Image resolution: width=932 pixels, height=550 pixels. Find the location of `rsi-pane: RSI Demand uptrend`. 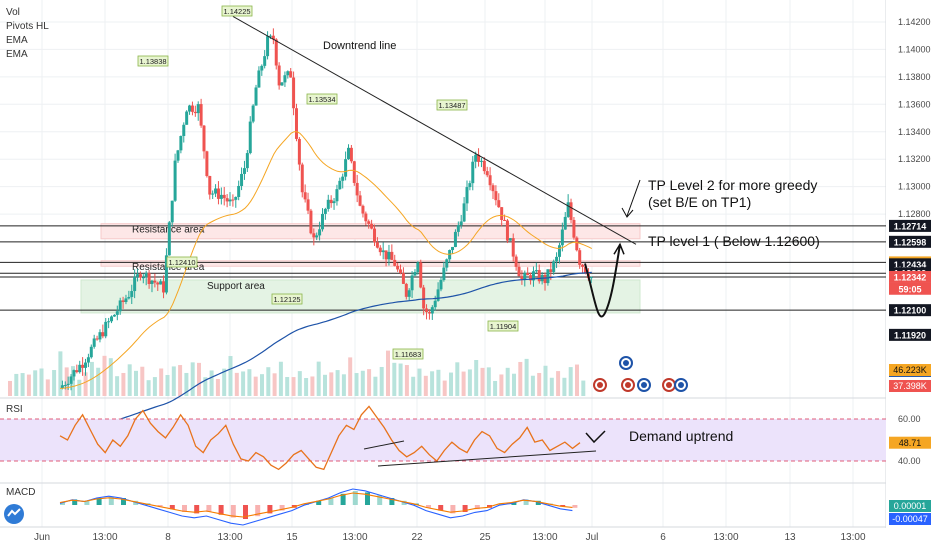

rsi-pane: RSI Demand uptrend is located at coordinates (443, 437).